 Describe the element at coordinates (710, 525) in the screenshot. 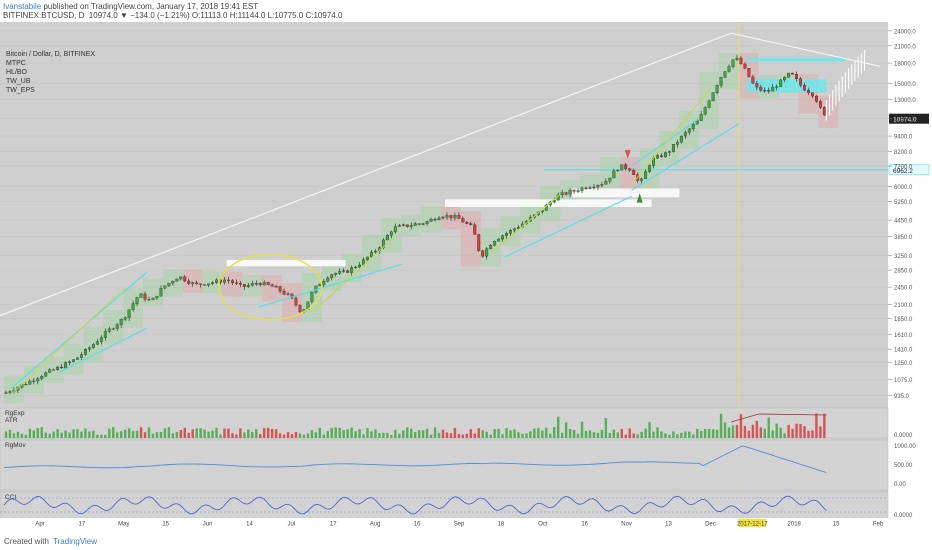

I see `x-tick-label: Dec` at that location.